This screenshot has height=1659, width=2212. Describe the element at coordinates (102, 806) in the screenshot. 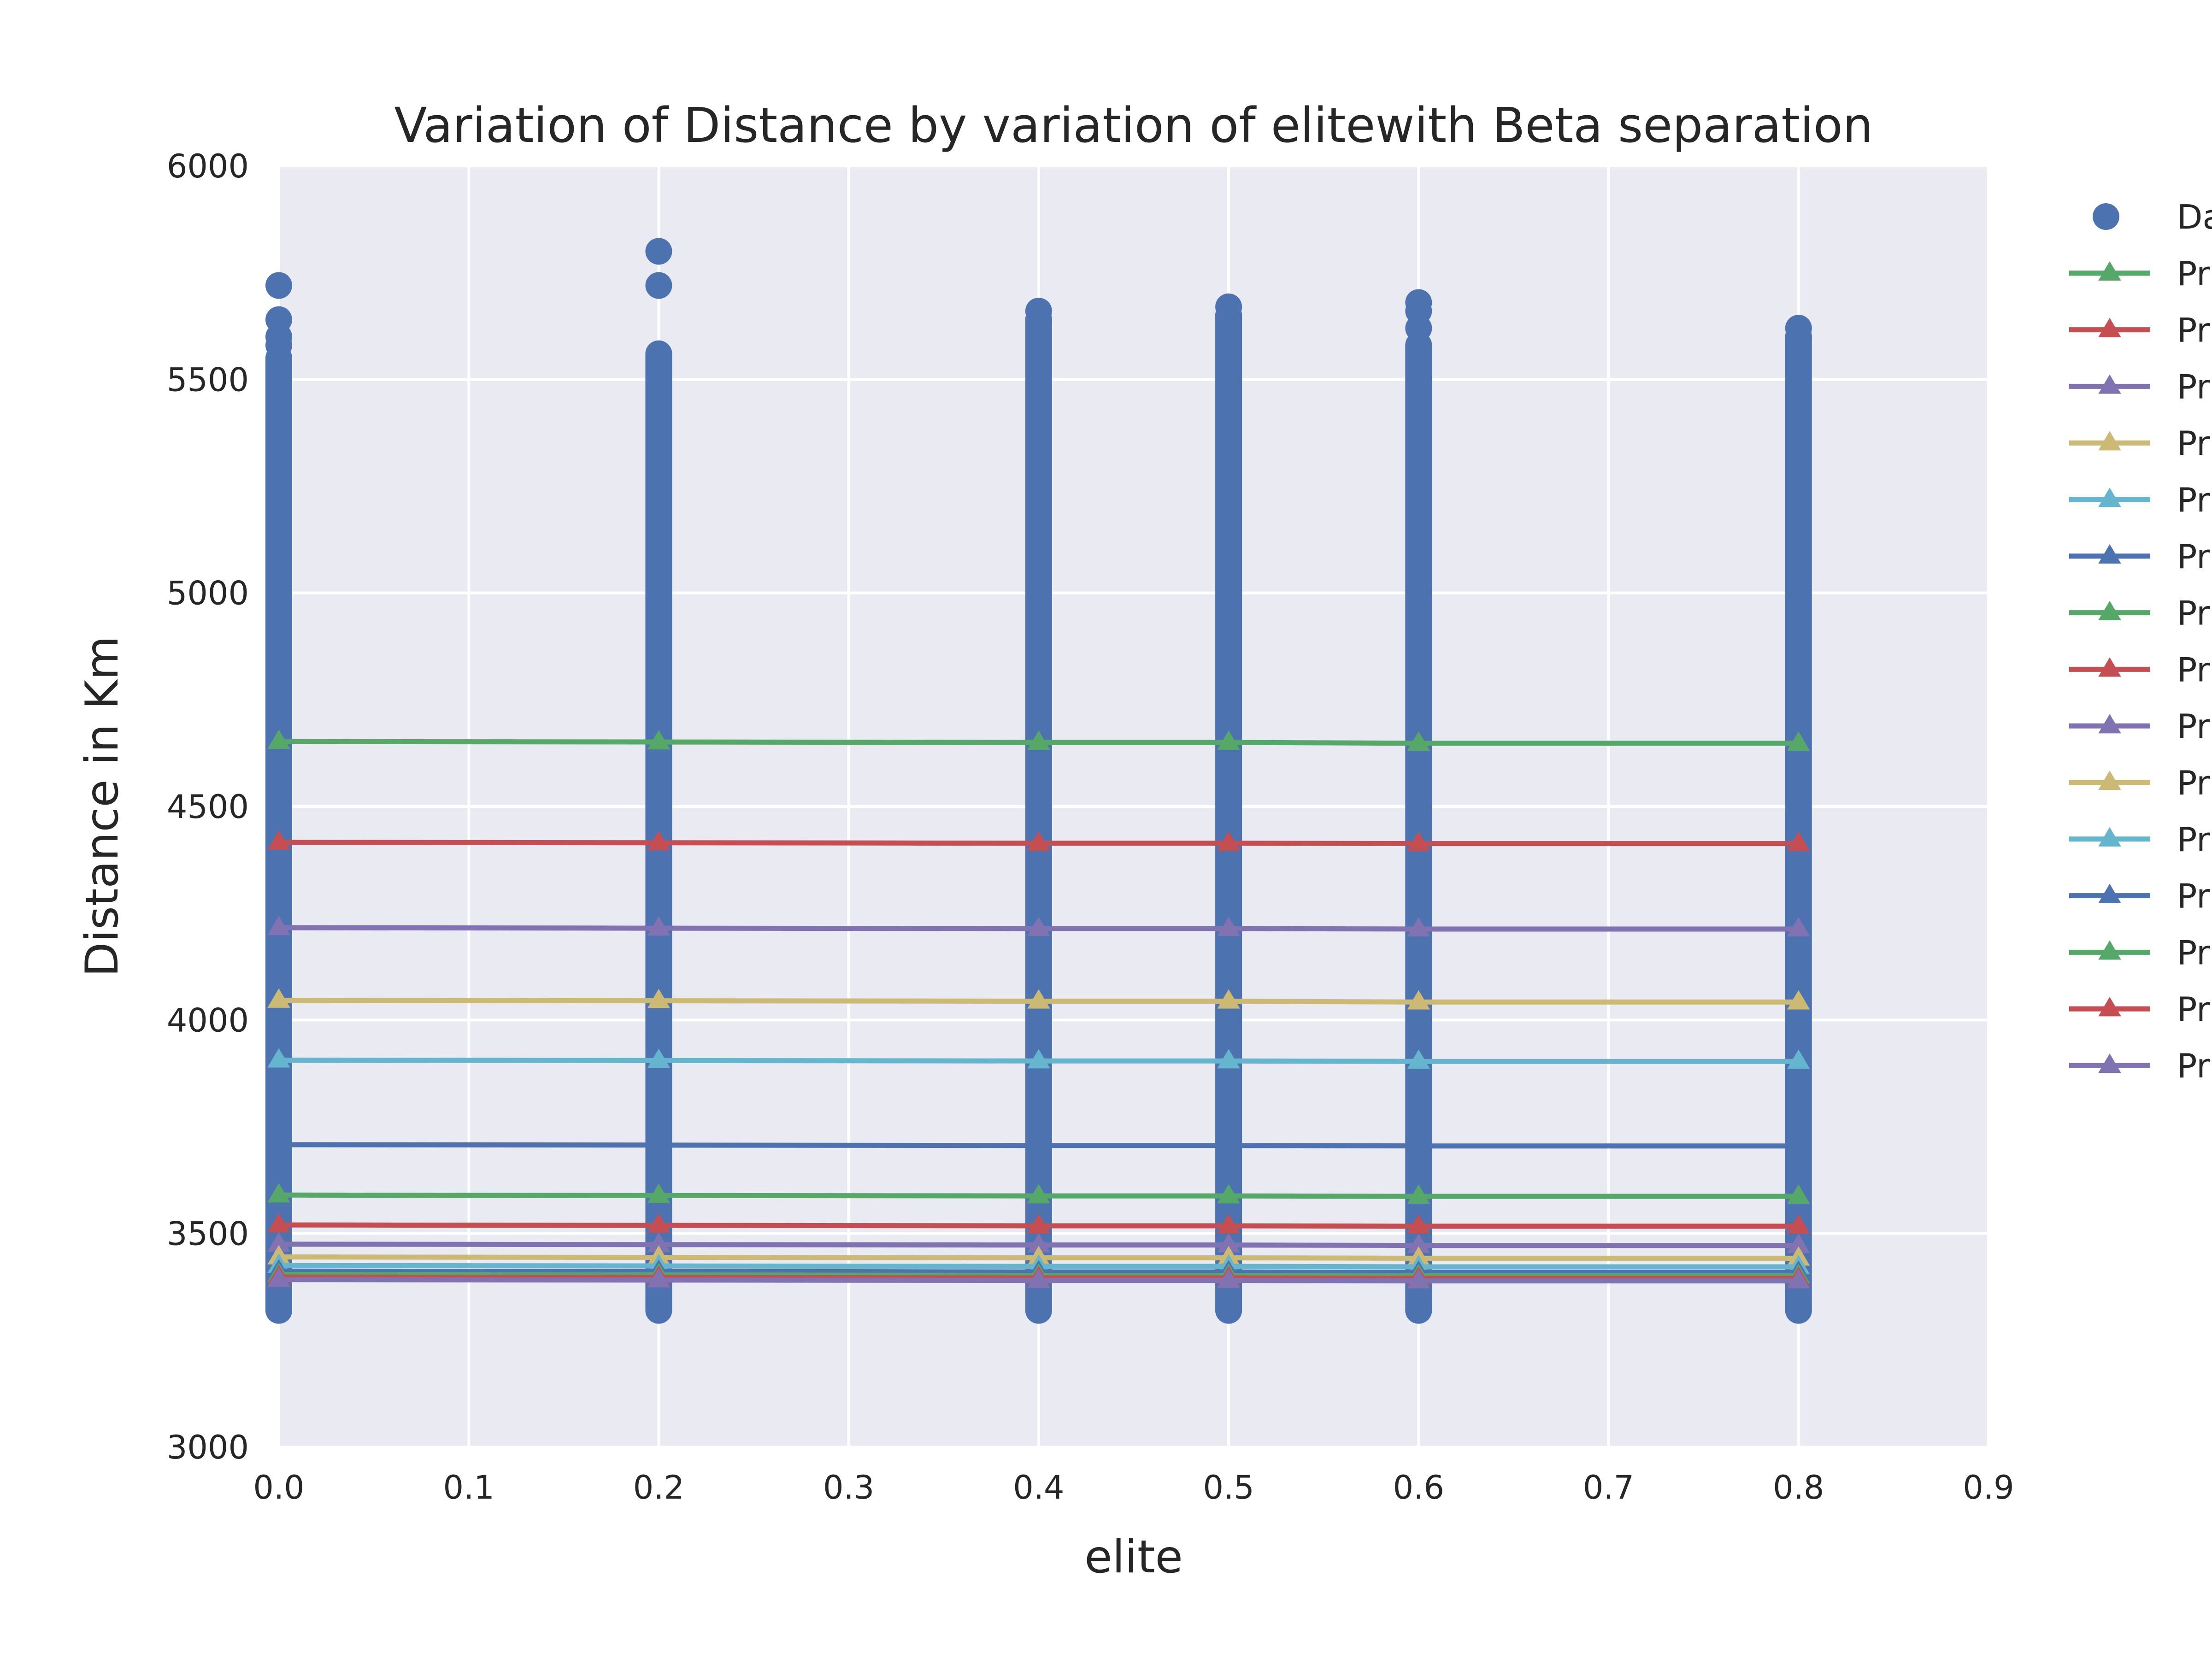

I see `y-axis-label: Distance in Km` at that location.